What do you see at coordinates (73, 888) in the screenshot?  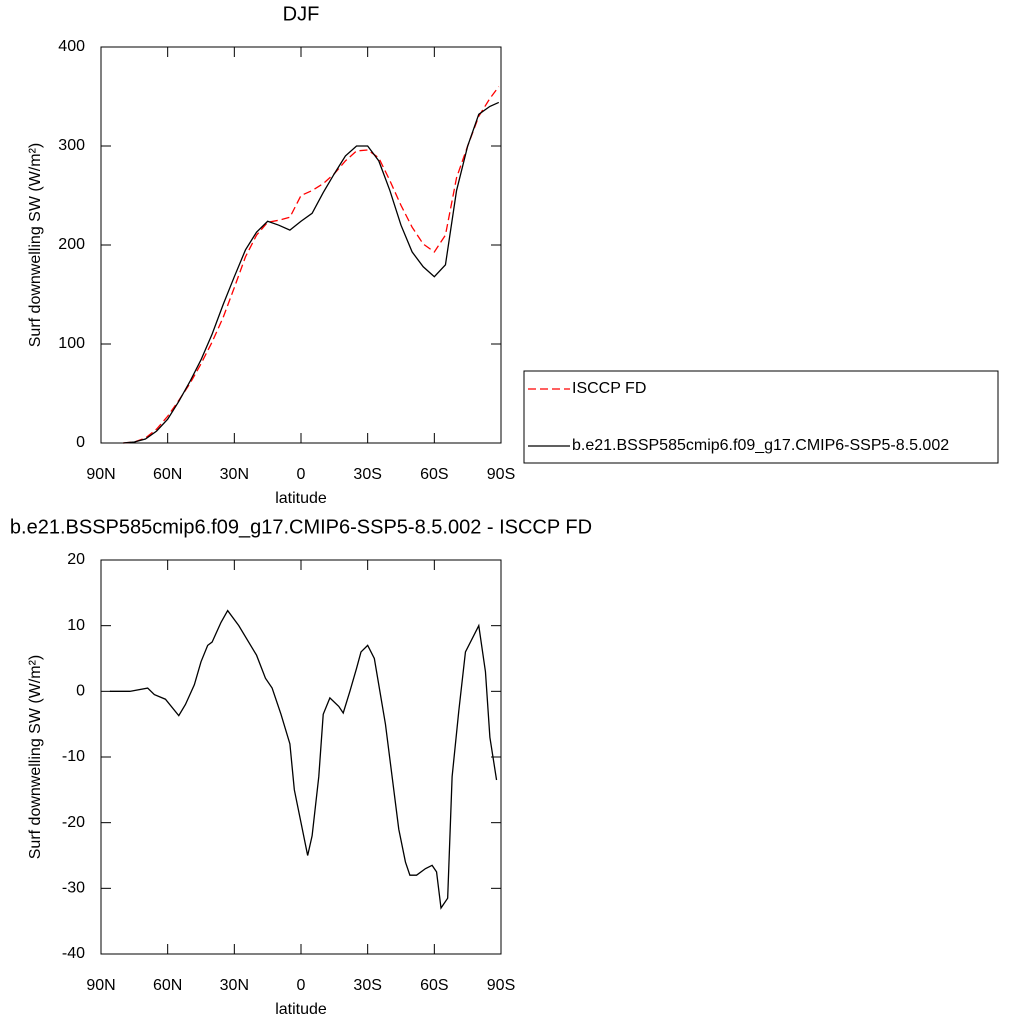 I see `y-tick-label: -30` at bounding box center [73, 888].